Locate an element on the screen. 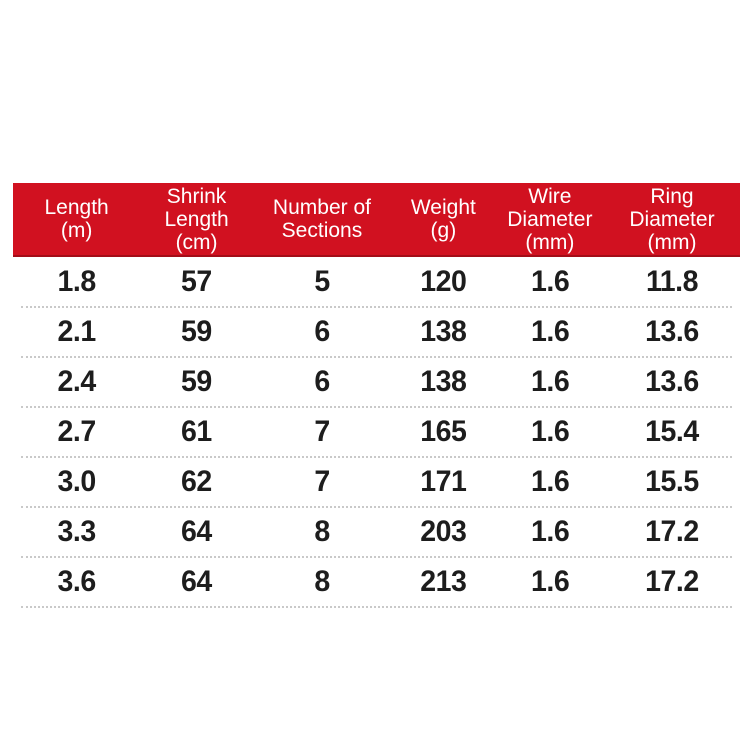 The width and height of the screenshot is (750, 750). table-cell: 2.7 is located at coordinates (77, 431).